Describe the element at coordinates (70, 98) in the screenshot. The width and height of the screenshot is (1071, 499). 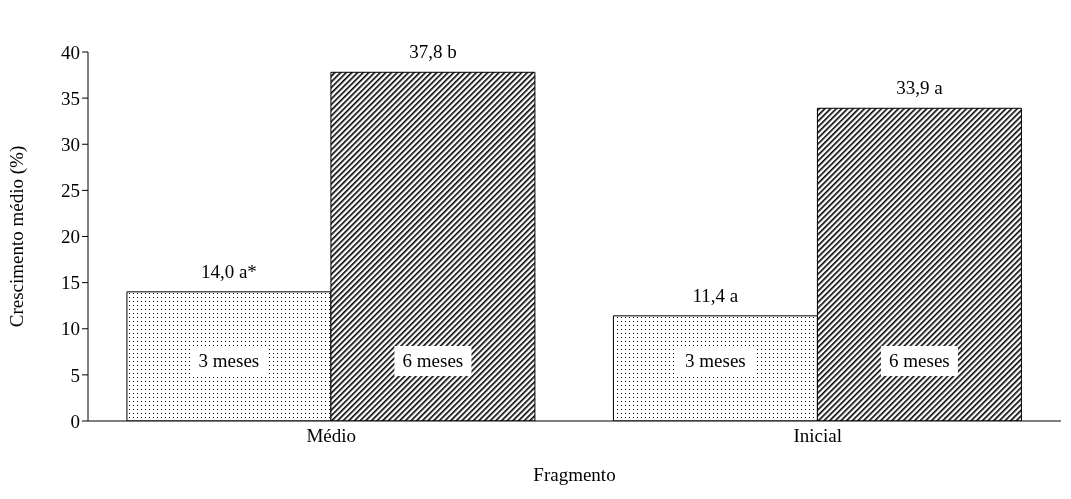
I see `y-tick-label: 35` at that location.